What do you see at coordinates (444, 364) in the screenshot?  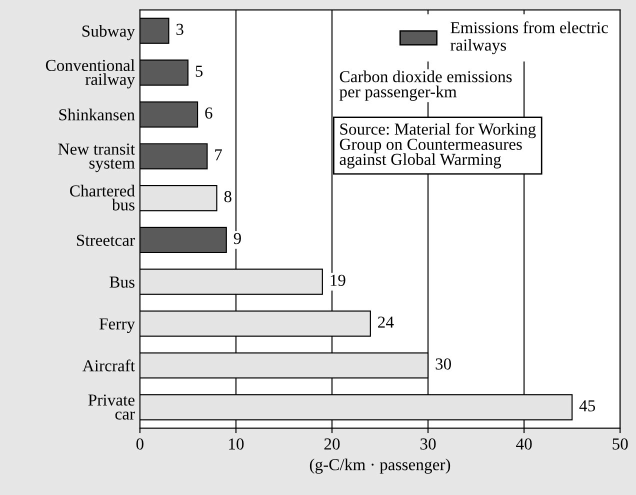 I see `data-label: 30` at bounding box center [444, 364].